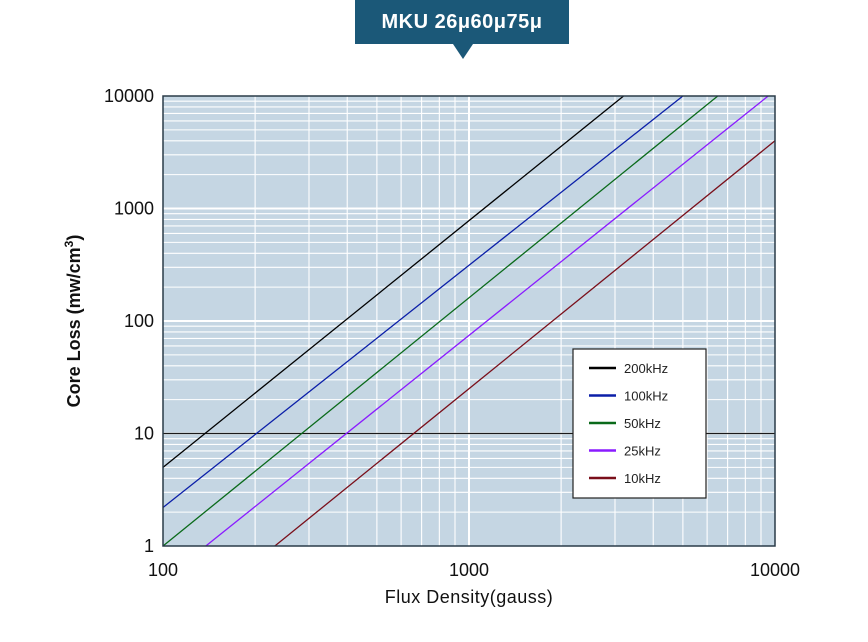 The image size is (868, 642). I want to click on title-banner-background, so click(462, 22).